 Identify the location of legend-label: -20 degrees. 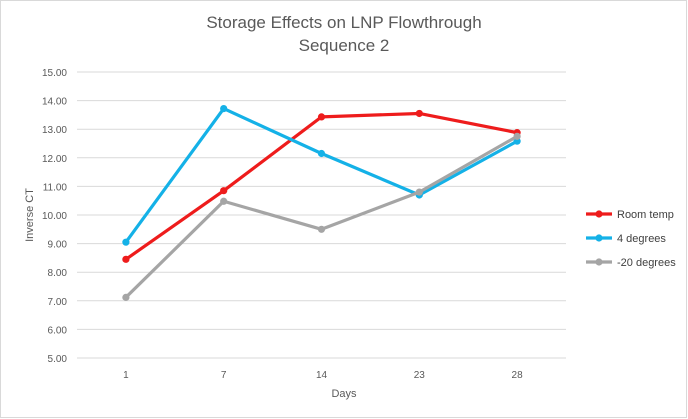
(646, 263).